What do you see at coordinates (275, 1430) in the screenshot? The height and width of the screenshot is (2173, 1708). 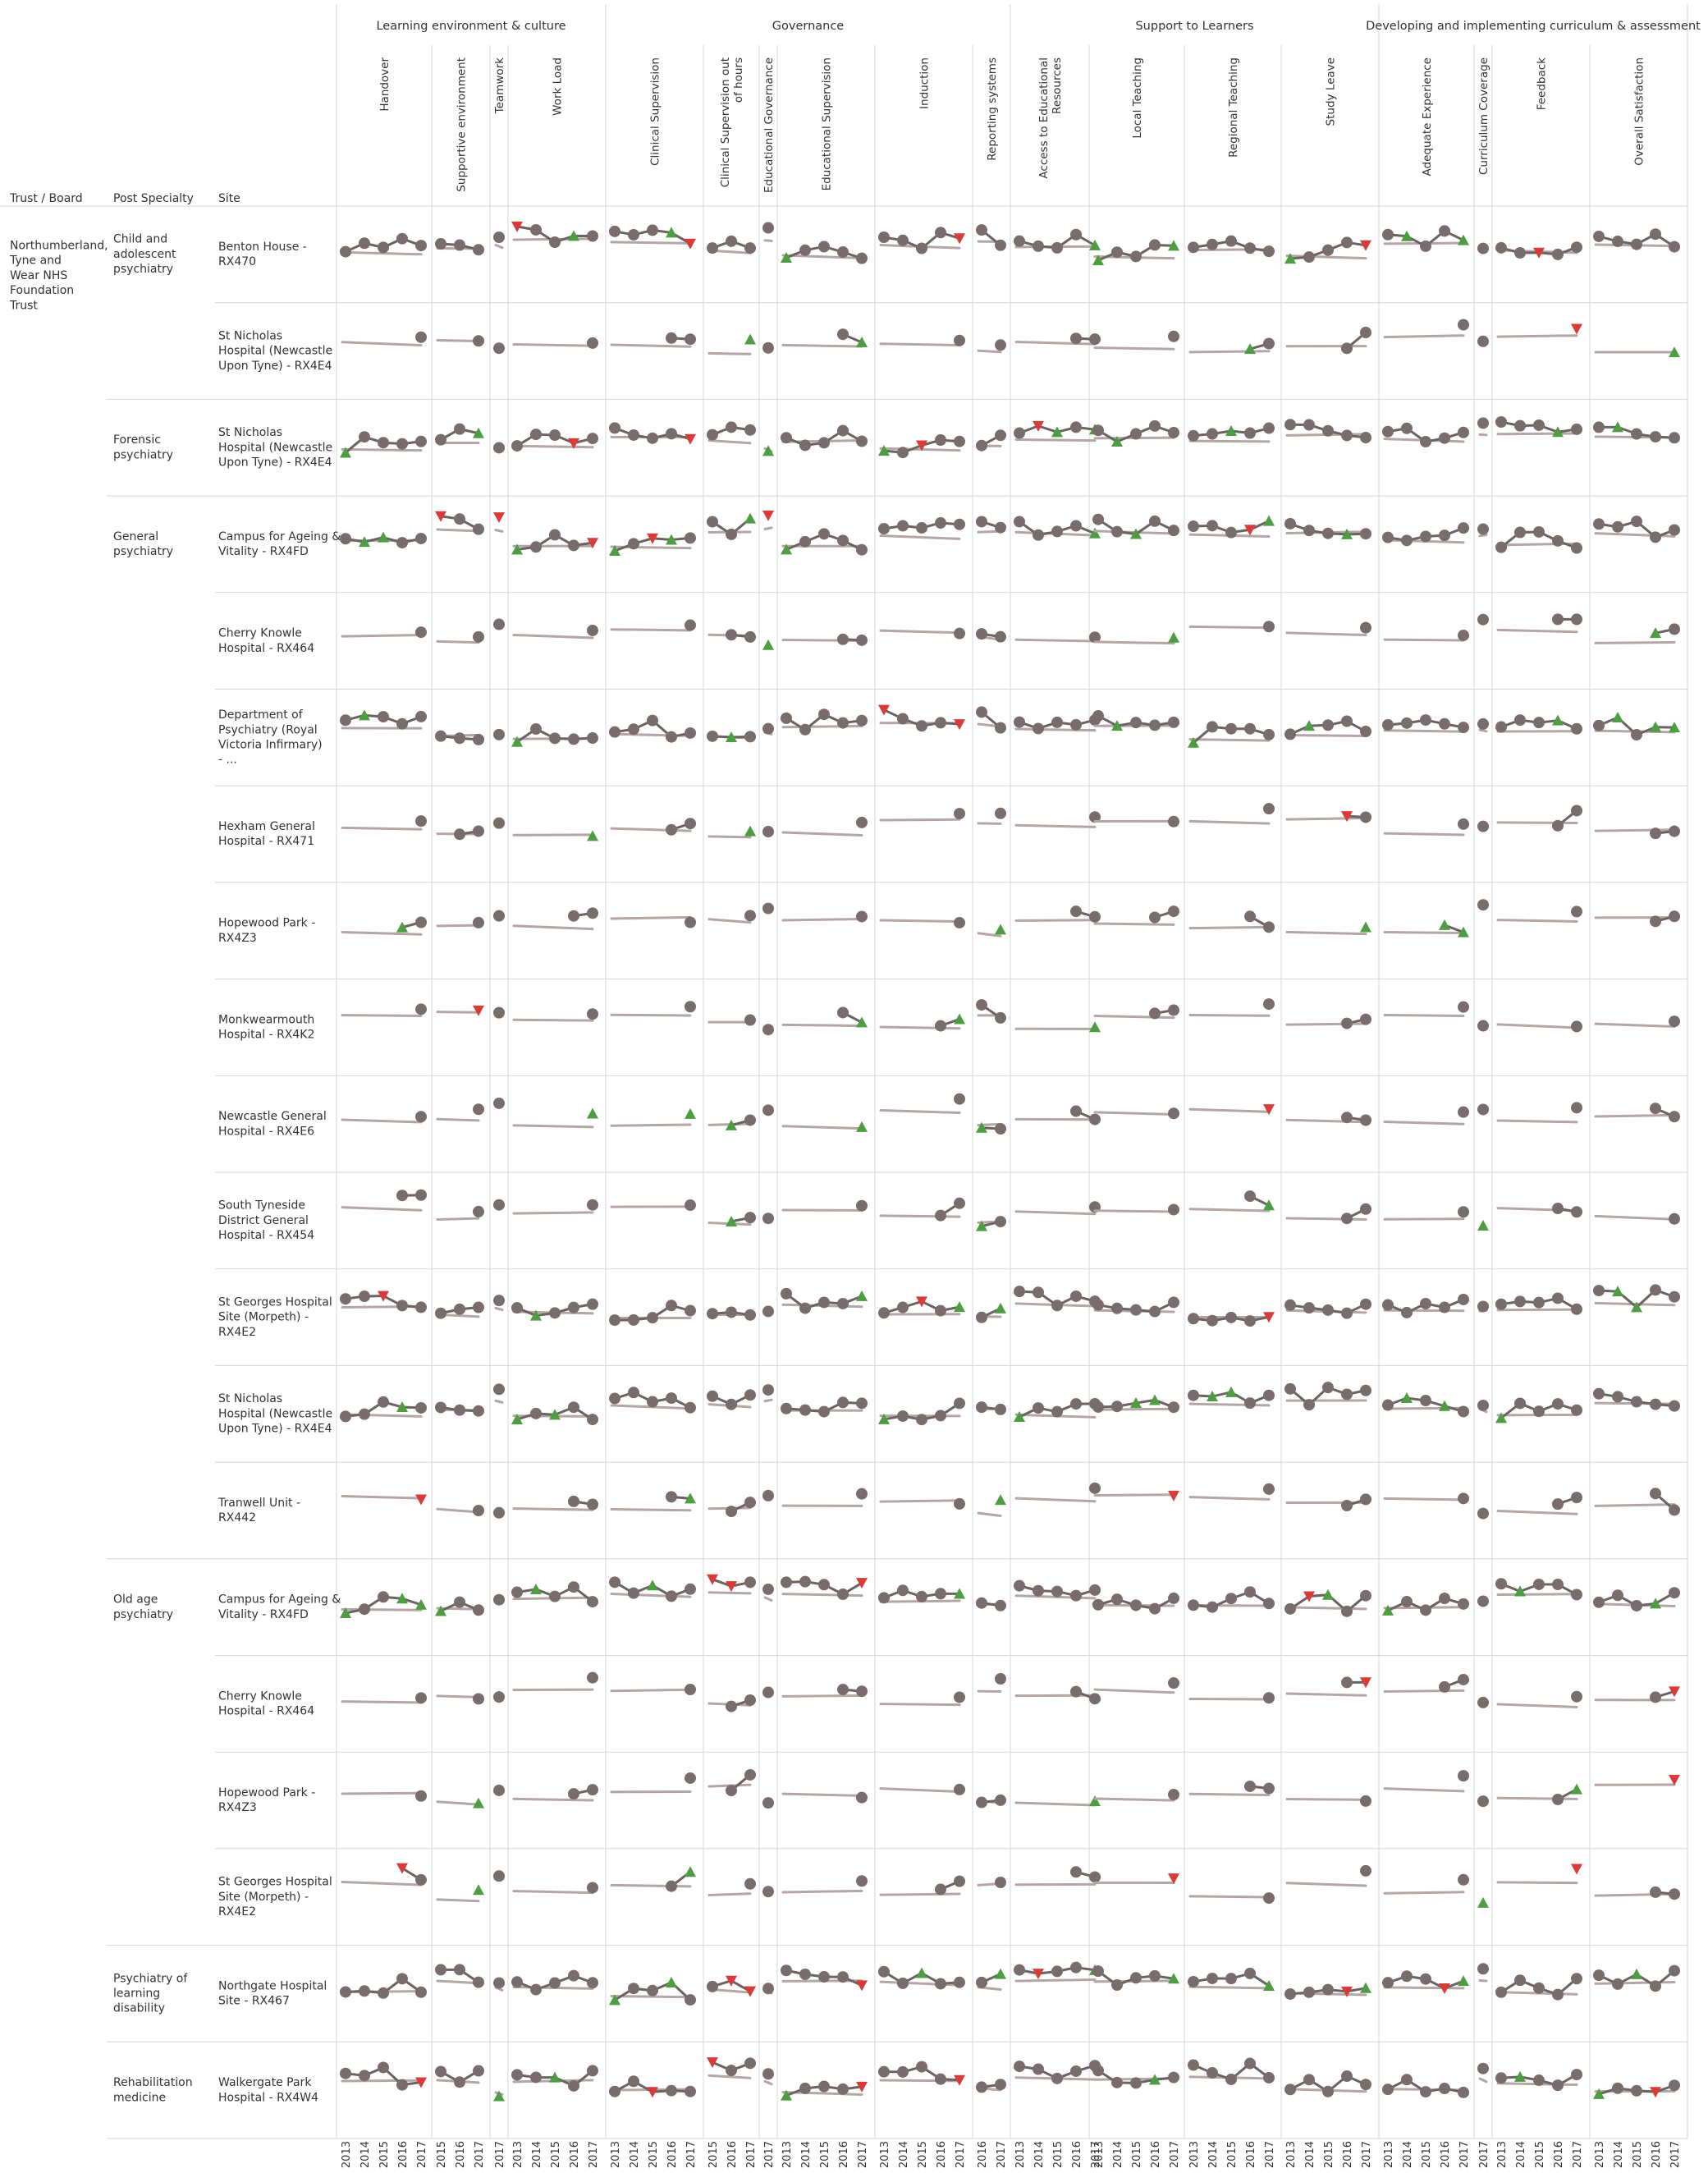 I see `site-label: Upon Tyne) - RX4E4` at bounding box center [275, 1430].